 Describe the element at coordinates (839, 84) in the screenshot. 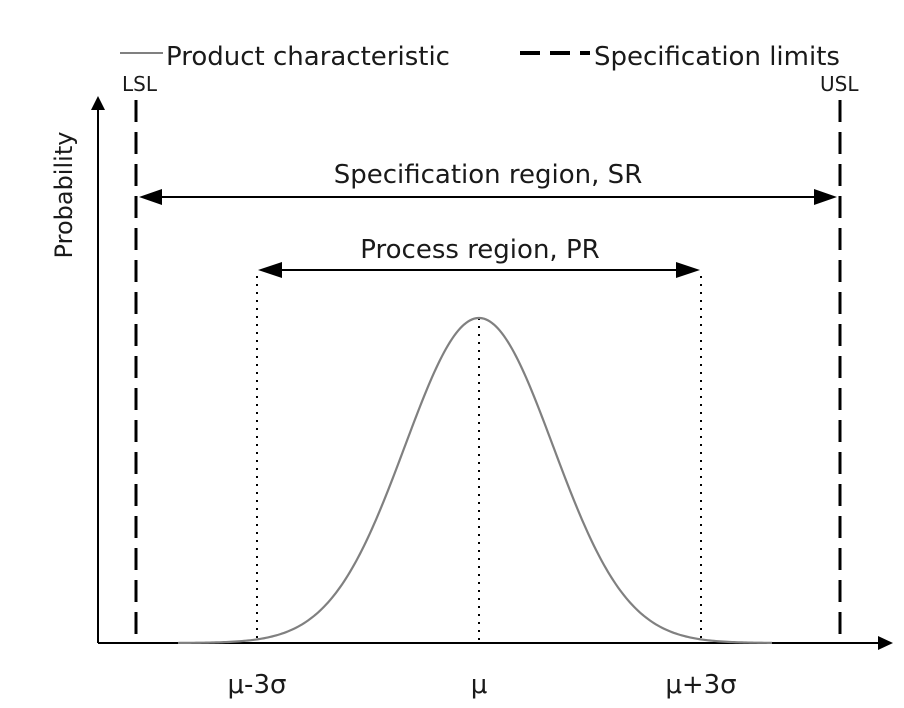

I see `usl-label: USL` at that location.